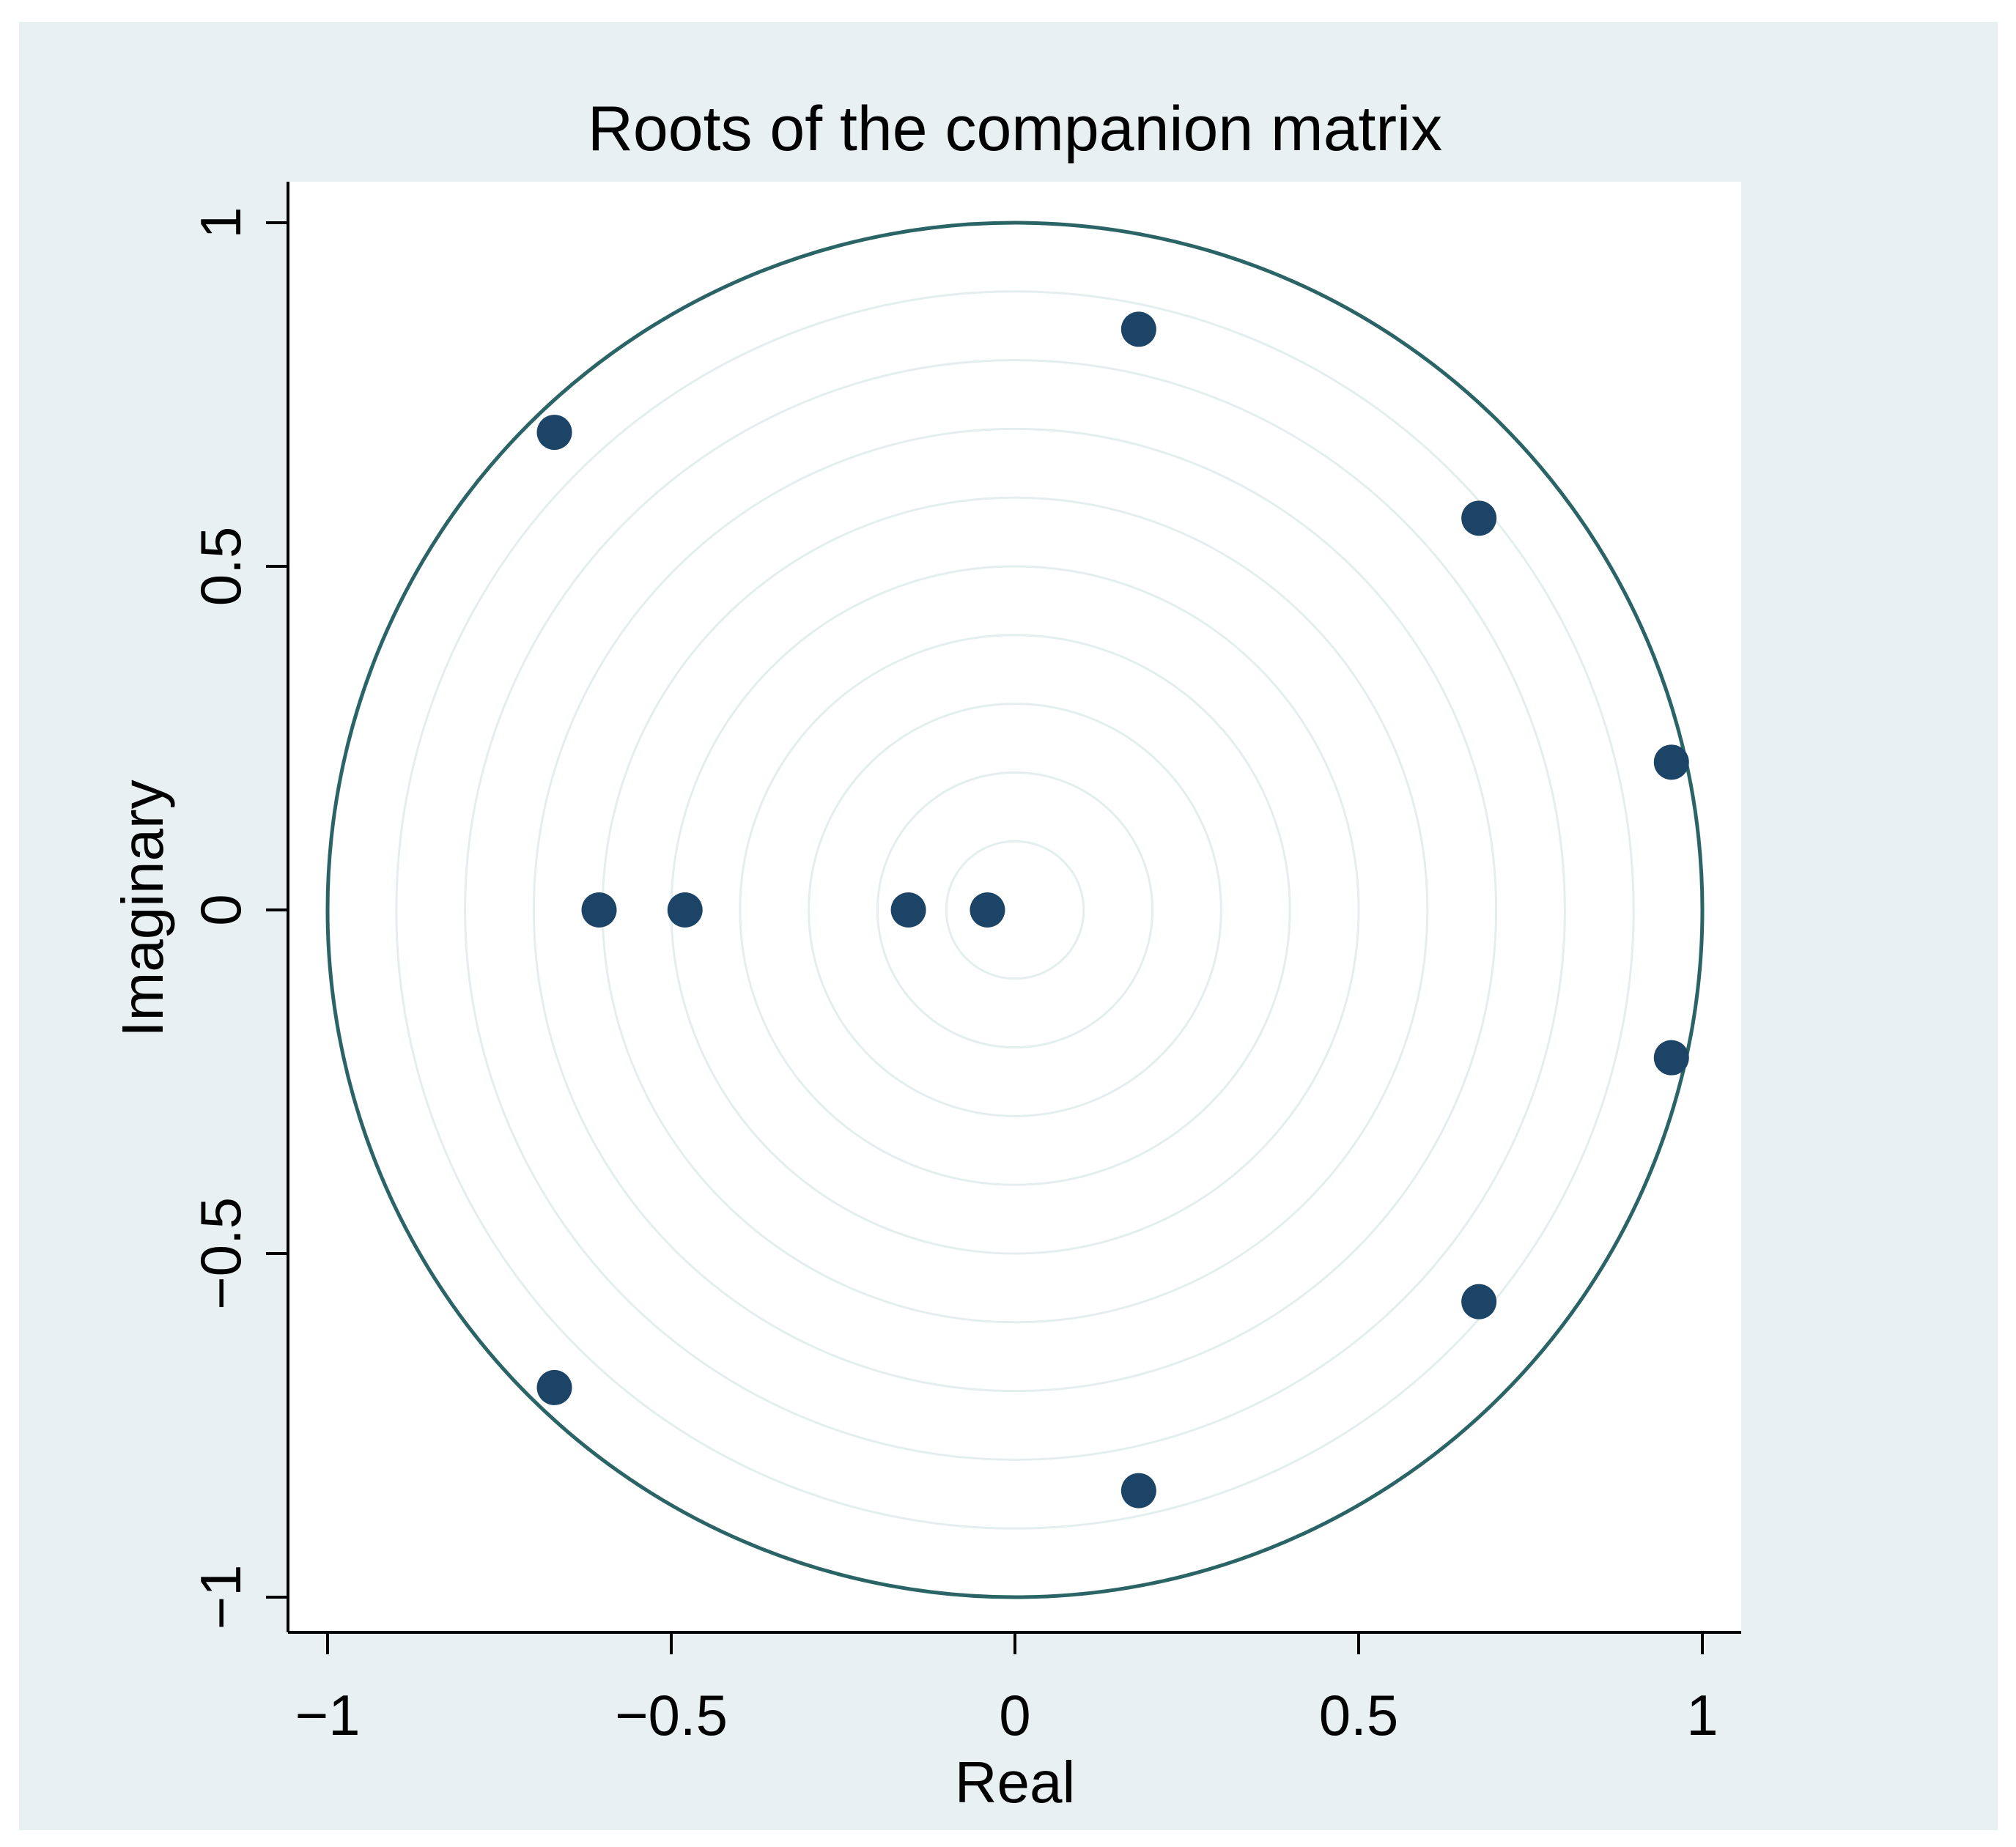 This screenshot has height=1847, width=2016. I want to click on x-tick-label: 1, so click(1702, 1715).